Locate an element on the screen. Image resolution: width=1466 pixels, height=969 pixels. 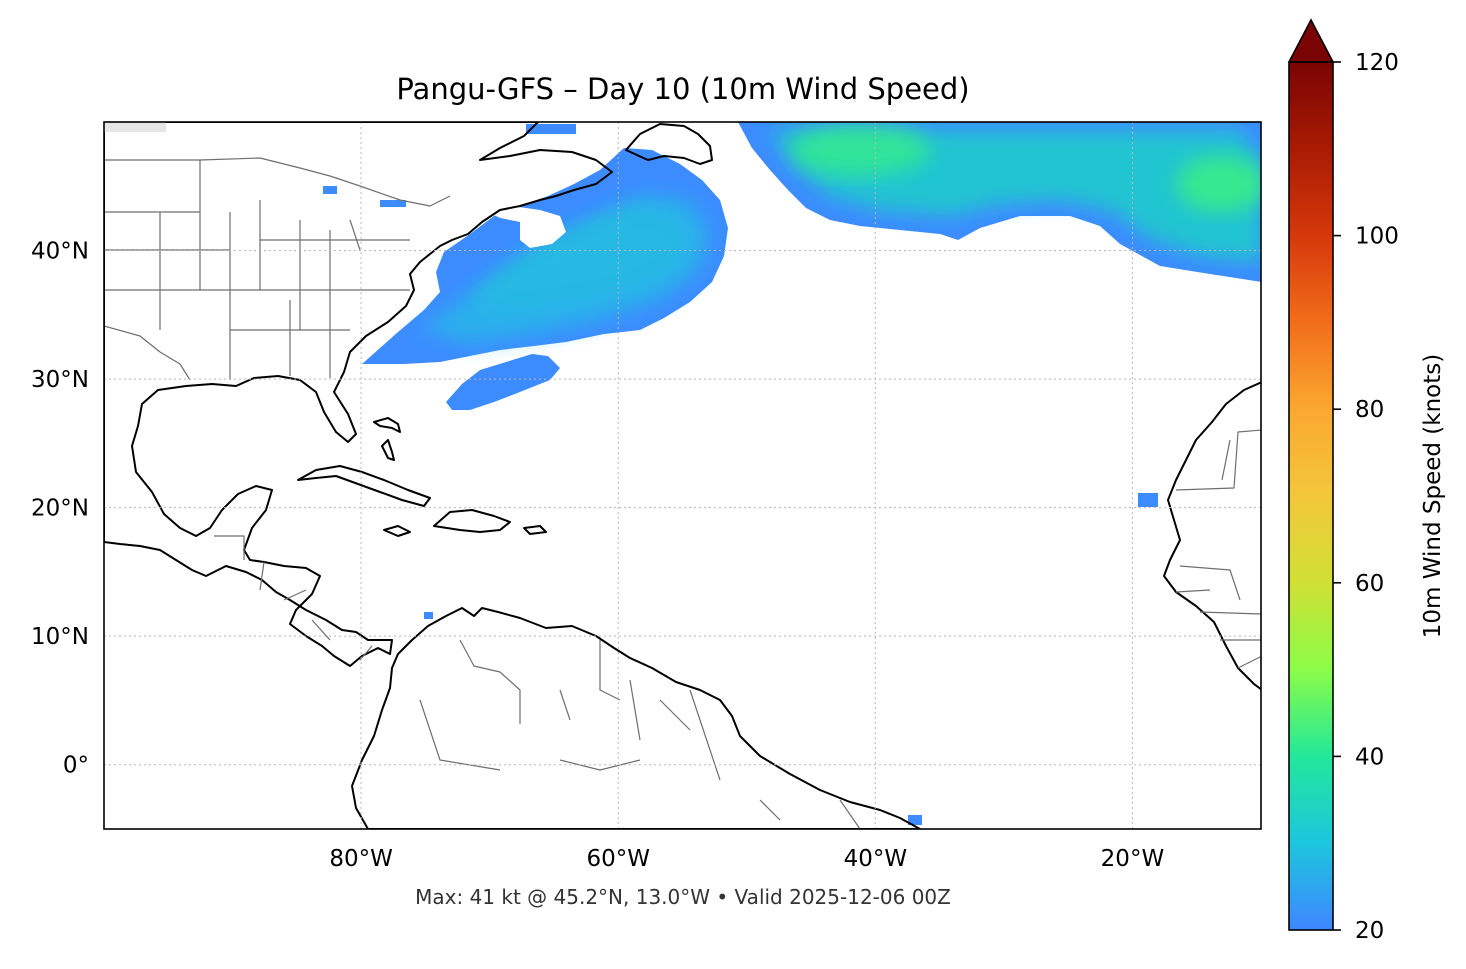
longitude-ticks: 80°W 60°W 40°W 20°W is located at coordinates (746, 859).